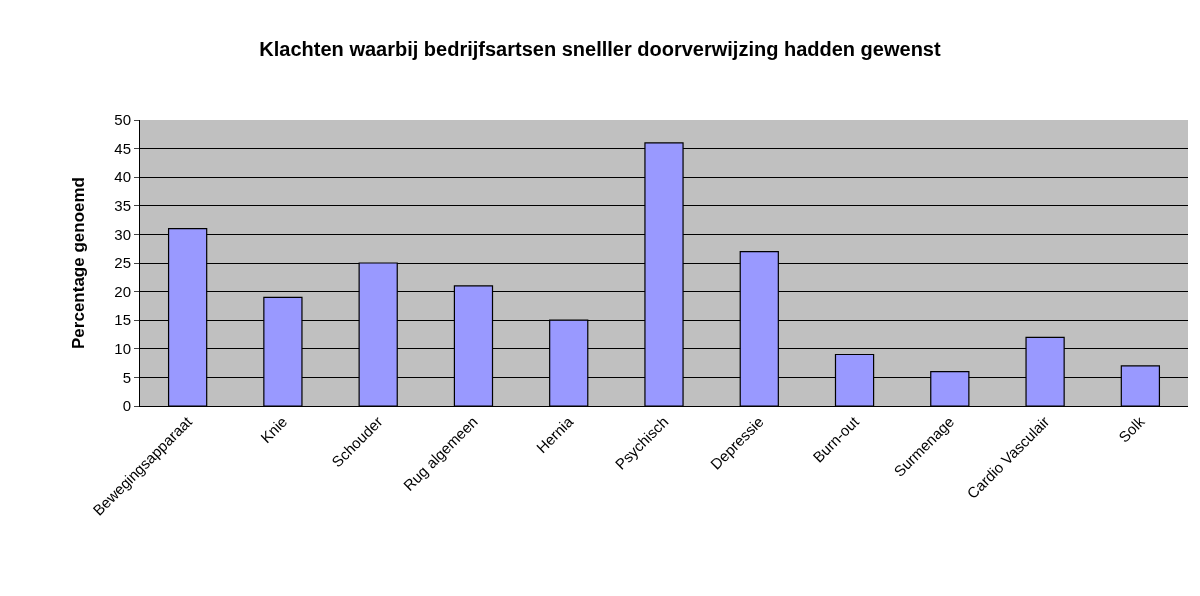 This screenshot has width=1200, height=596. What do you see at coordinates (126, 377) in the screenshot?
I see `y-tick-label: 5` at bounding box center [126, 377].